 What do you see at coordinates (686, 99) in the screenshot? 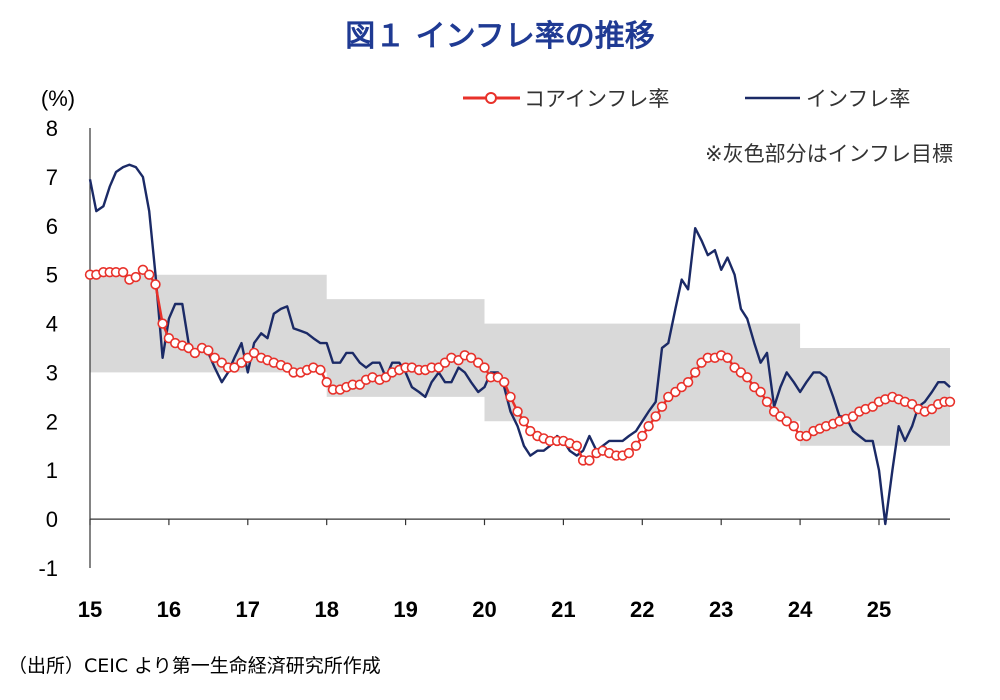
I see `legend: コアインフレ率 インフレ率` at bounding box center [686, 99].